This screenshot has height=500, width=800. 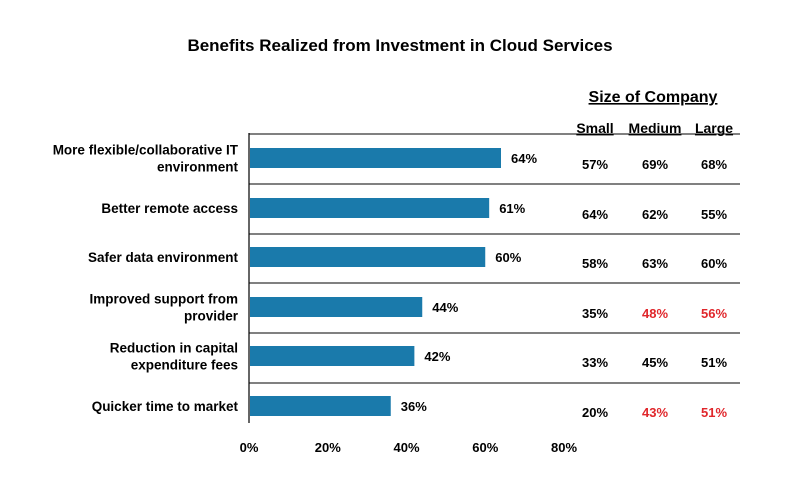 What do you see at coordinates (594, 128) in the screenshot?
I see `table-column-header: Small` at bounding box center [594, 128].